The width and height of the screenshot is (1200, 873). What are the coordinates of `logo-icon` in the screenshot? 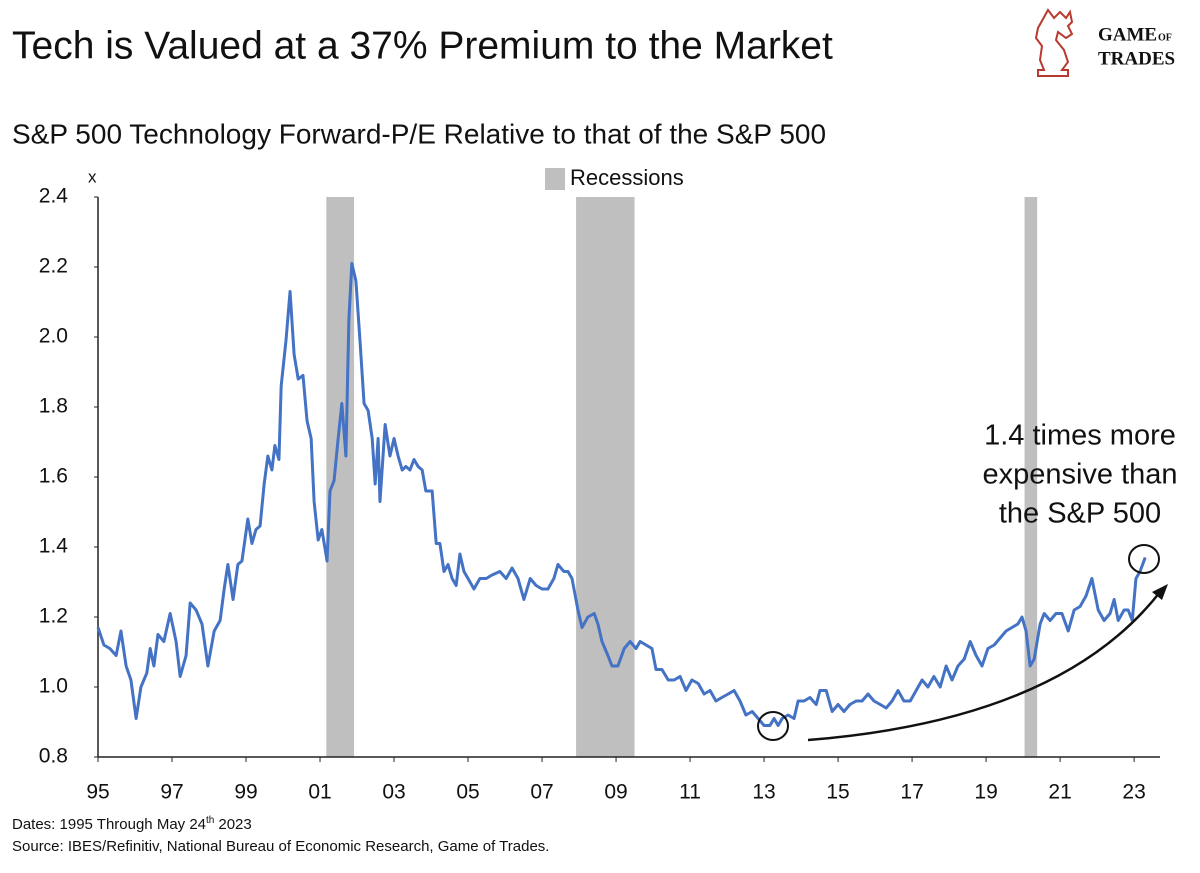 It's located at (1054, 42).